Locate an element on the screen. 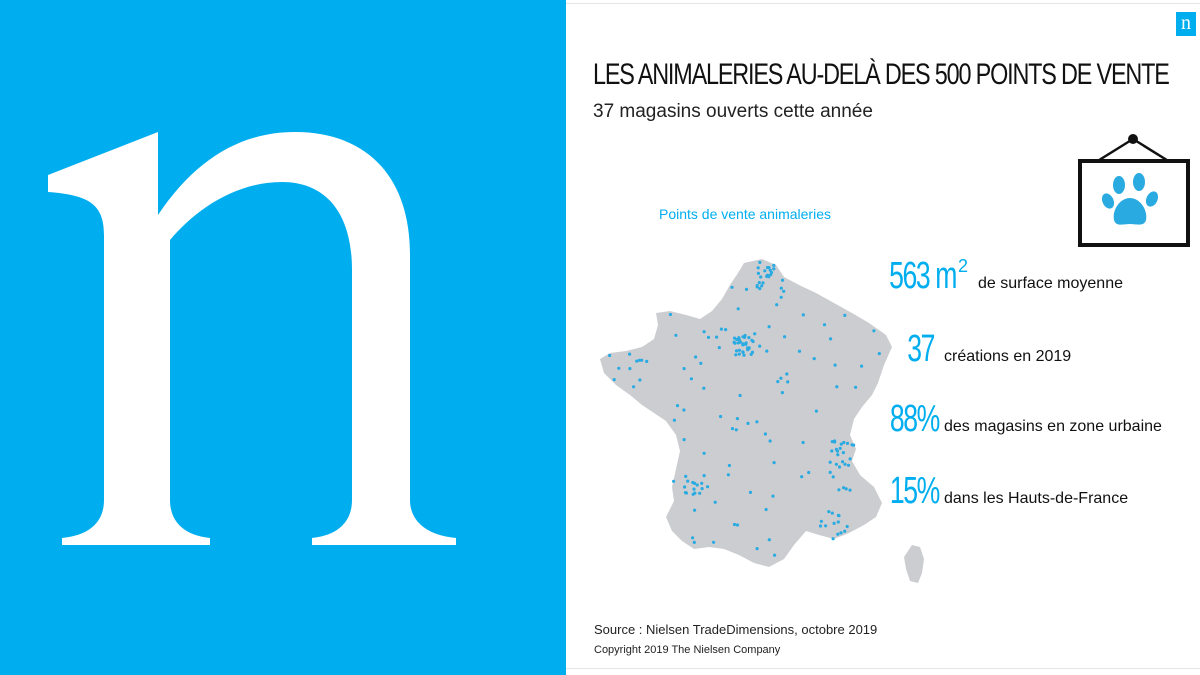 This screenshot has height=675, width=1200. stat-urban: 88% des magasins en zone urbaine is located at coordinates (1016, 419).